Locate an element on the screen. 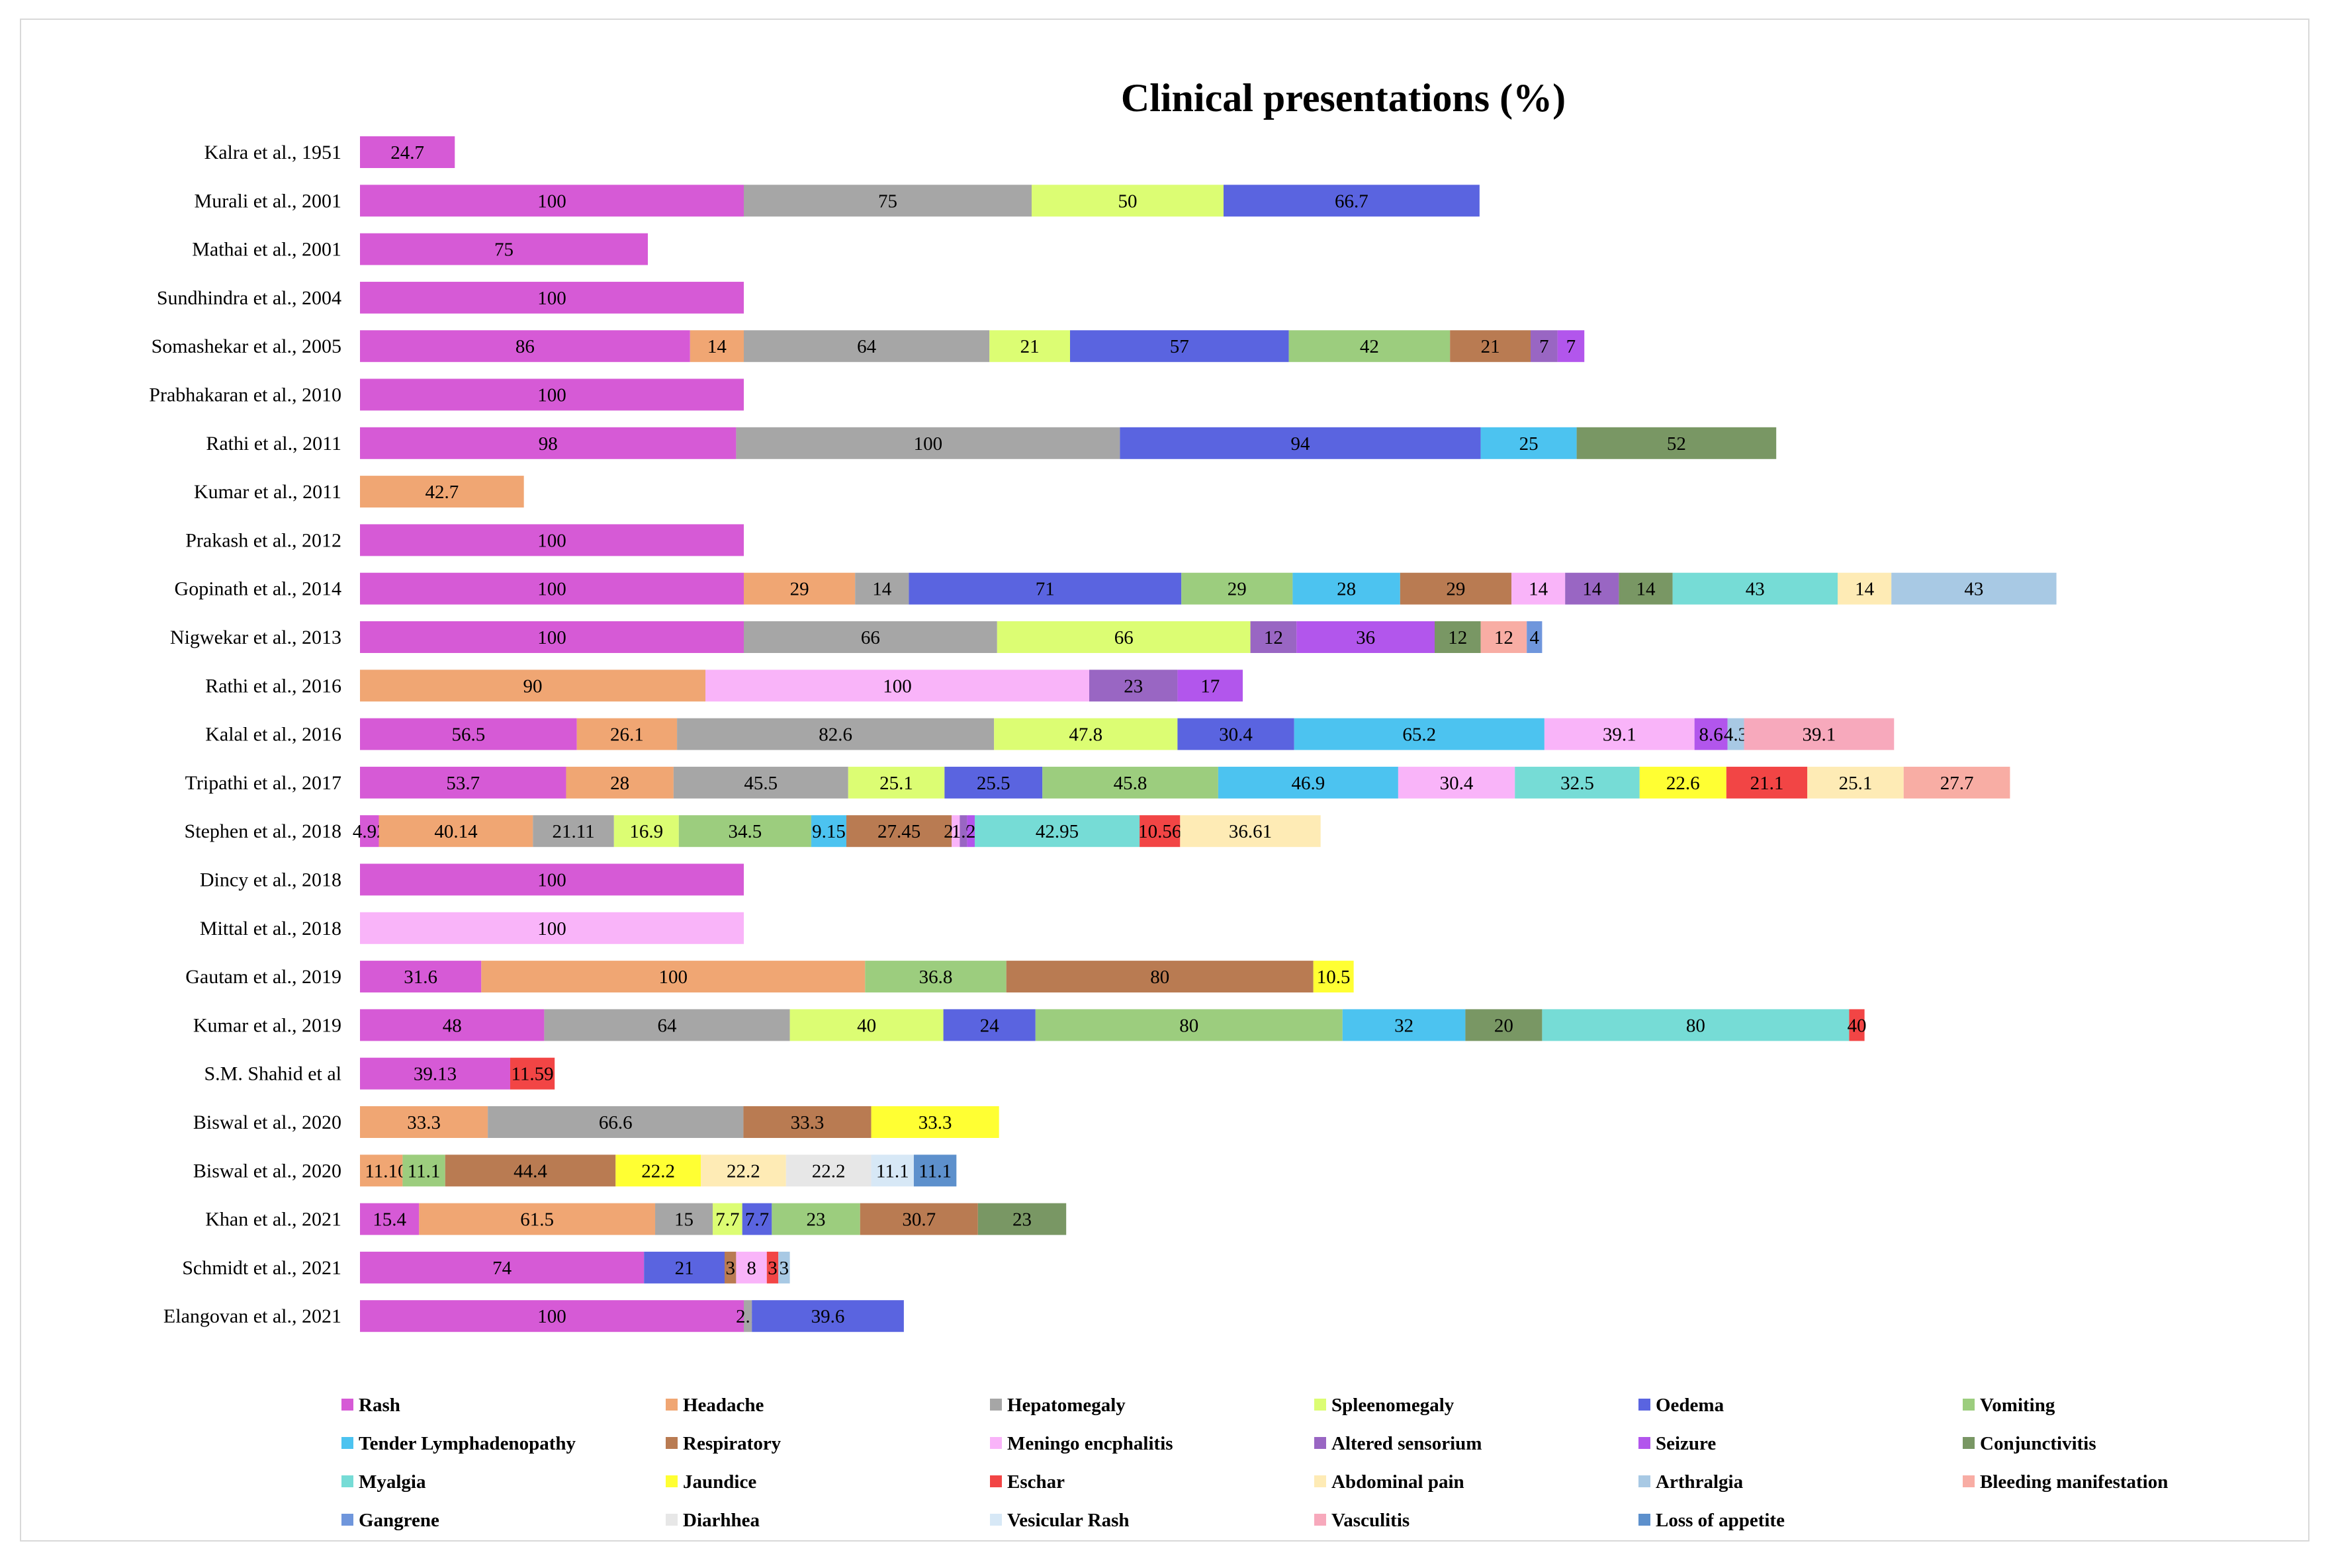 The image size is (2328, 1568). category-label: Mittal et al., 2018 is located at coordinates (270, 929).